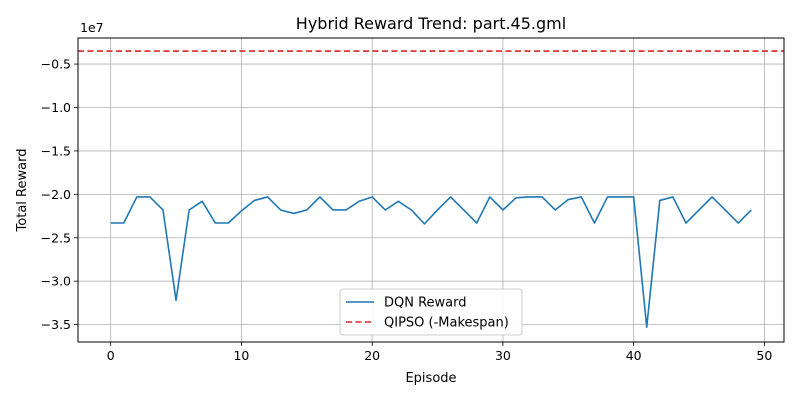 Image resolution: width=800 pixels, height=400 pixels. I want to click on y-axis: −3.5 −3.0 −2.5 −2.0 −1.5 −1.0 −0.5, so click(59, 194).